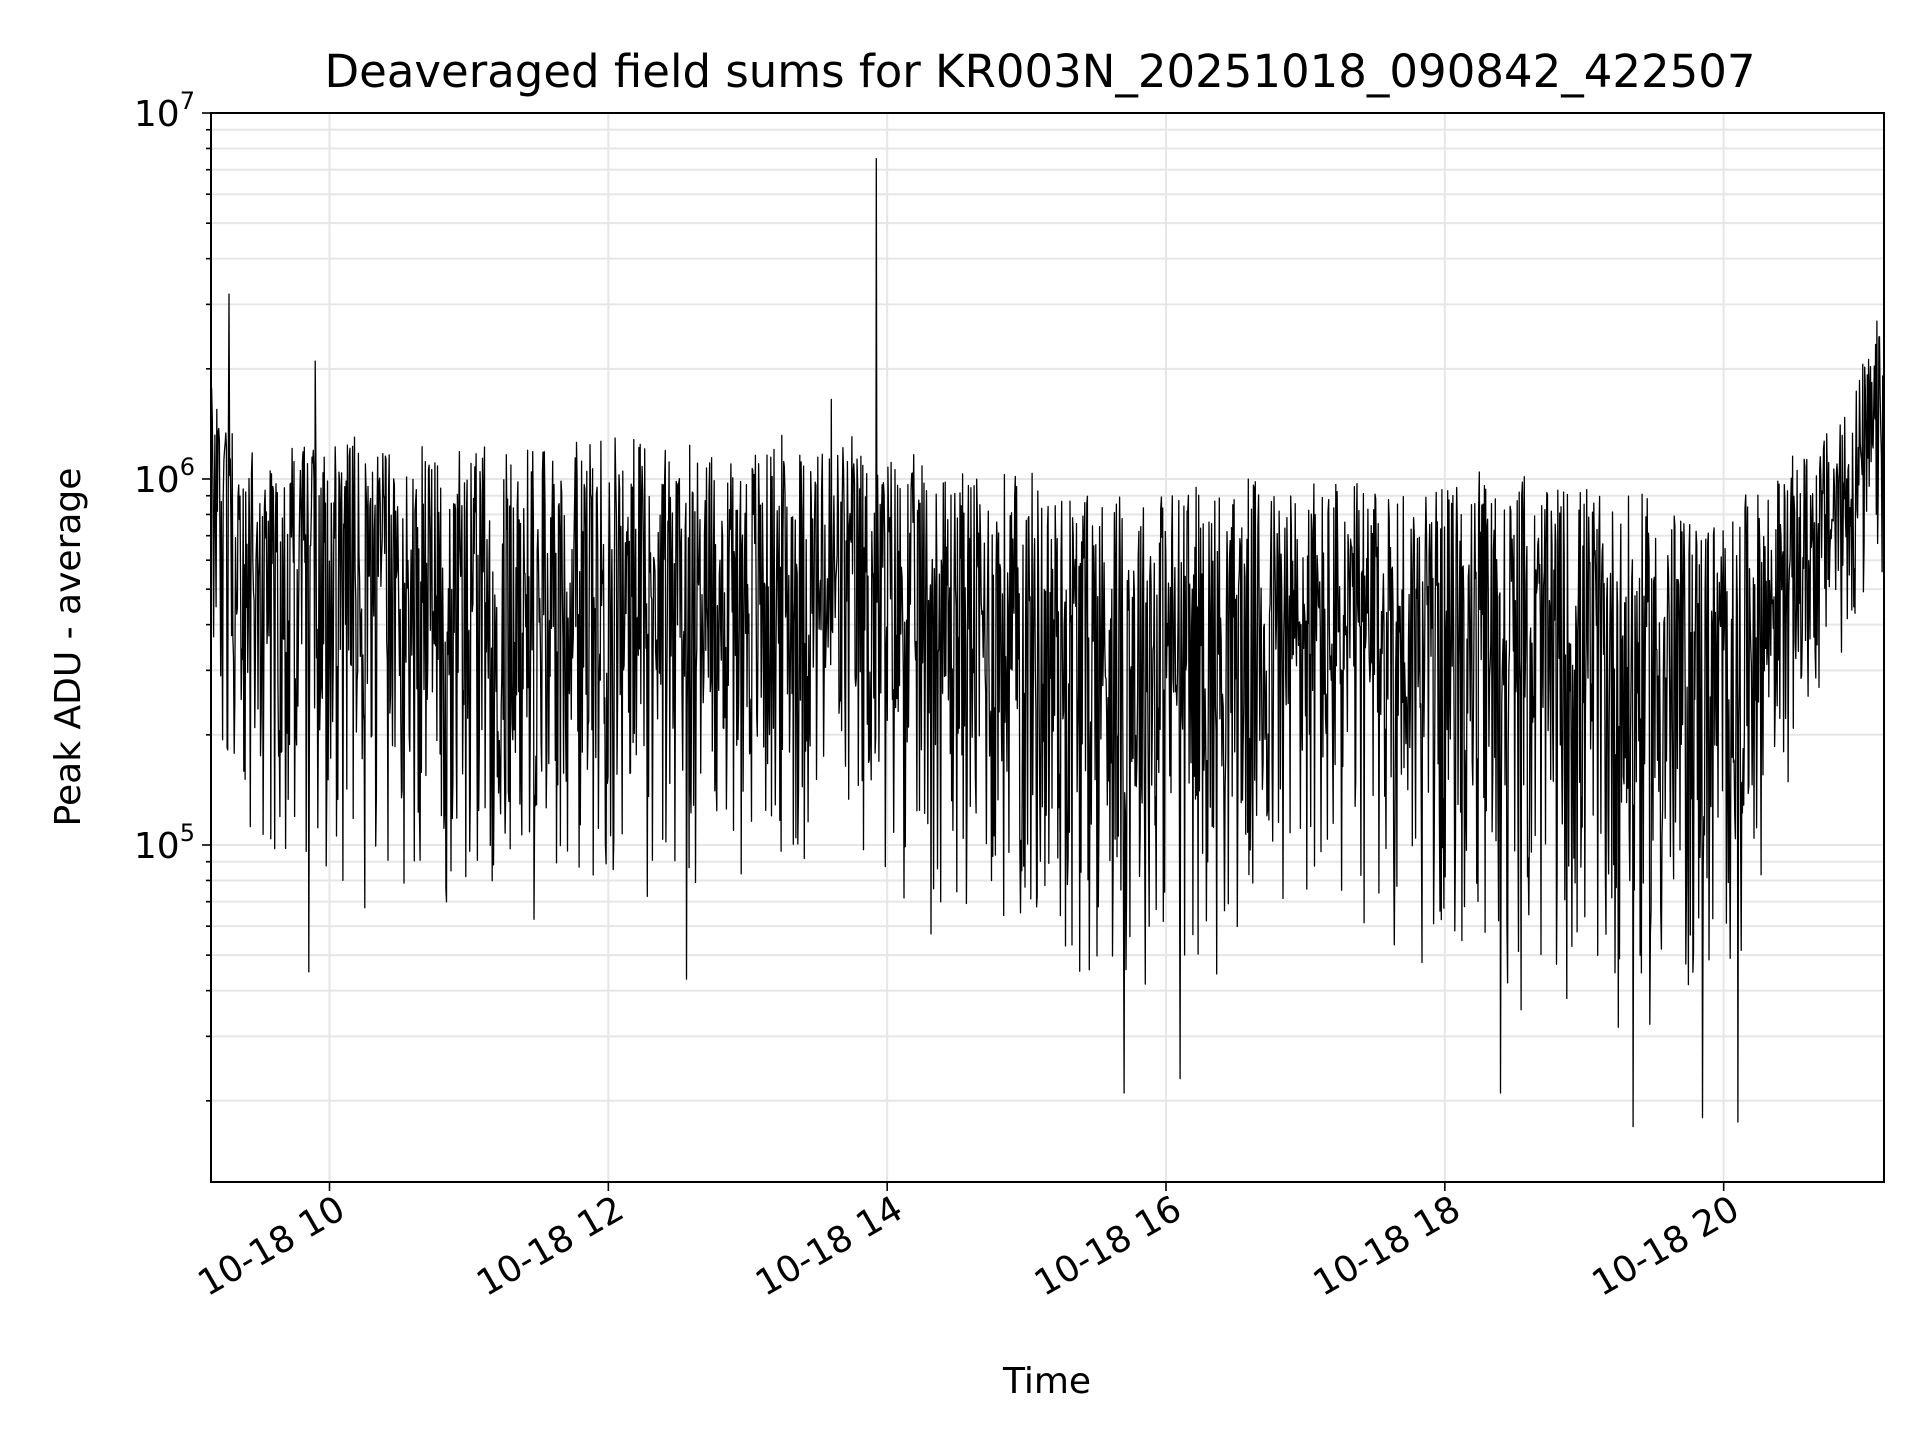 This screenshot has width=1920, height=1440. I want to click on x-axis-label: Time, so click(1046, 1381).